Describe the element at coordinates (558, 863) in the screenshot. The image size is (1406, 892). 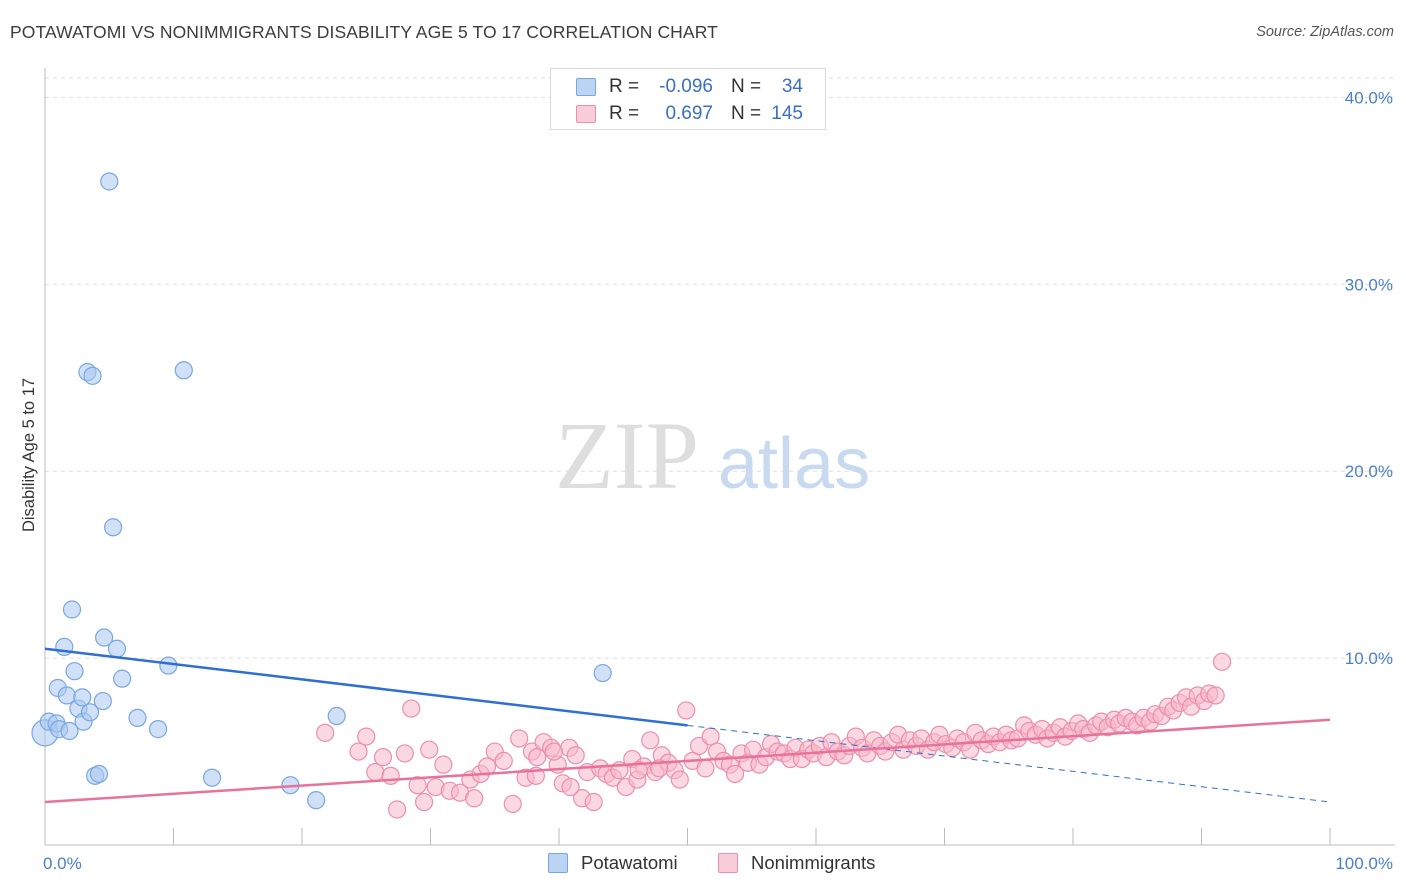
I see `potawatomi-swatch` at that location.